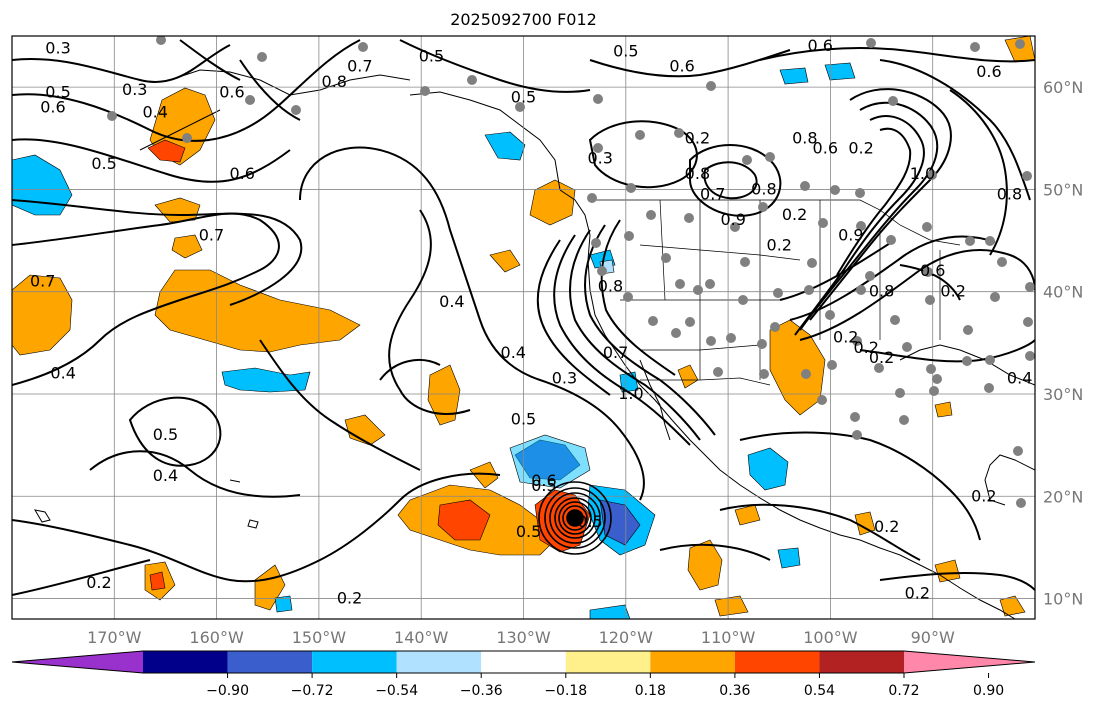 The image size is (1105, 712). Describe the element at coordinates (312, 691) in the screenshot. I see `colorbar-tick-label: −0.72` at that location.